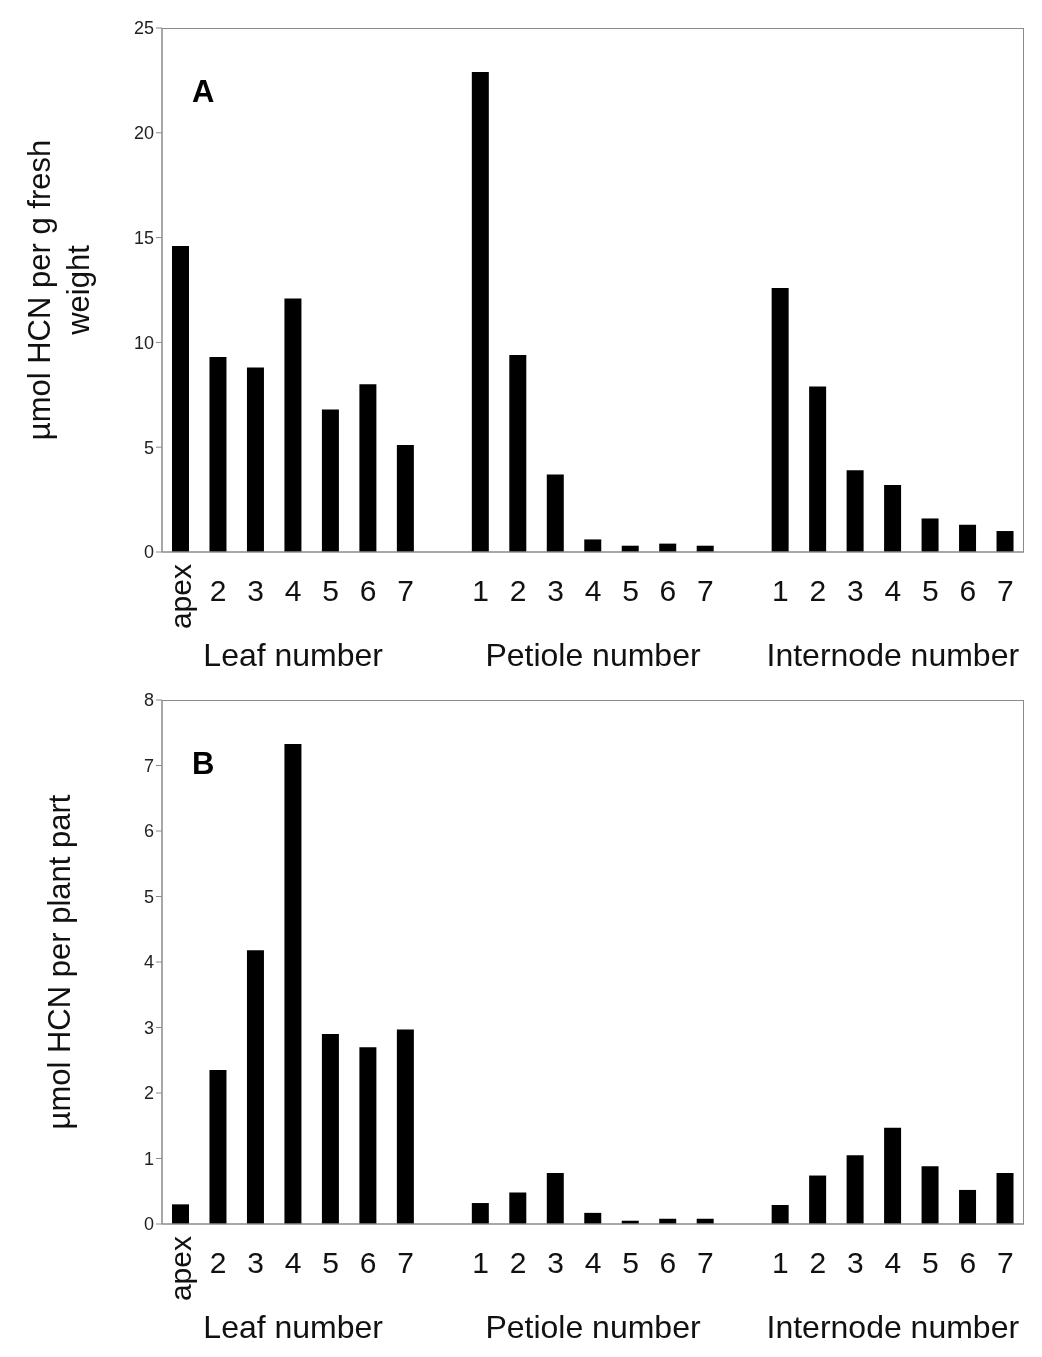 The image size is (1042, 1357). I want to click on y-tick-label: 25, so click(143, 28).